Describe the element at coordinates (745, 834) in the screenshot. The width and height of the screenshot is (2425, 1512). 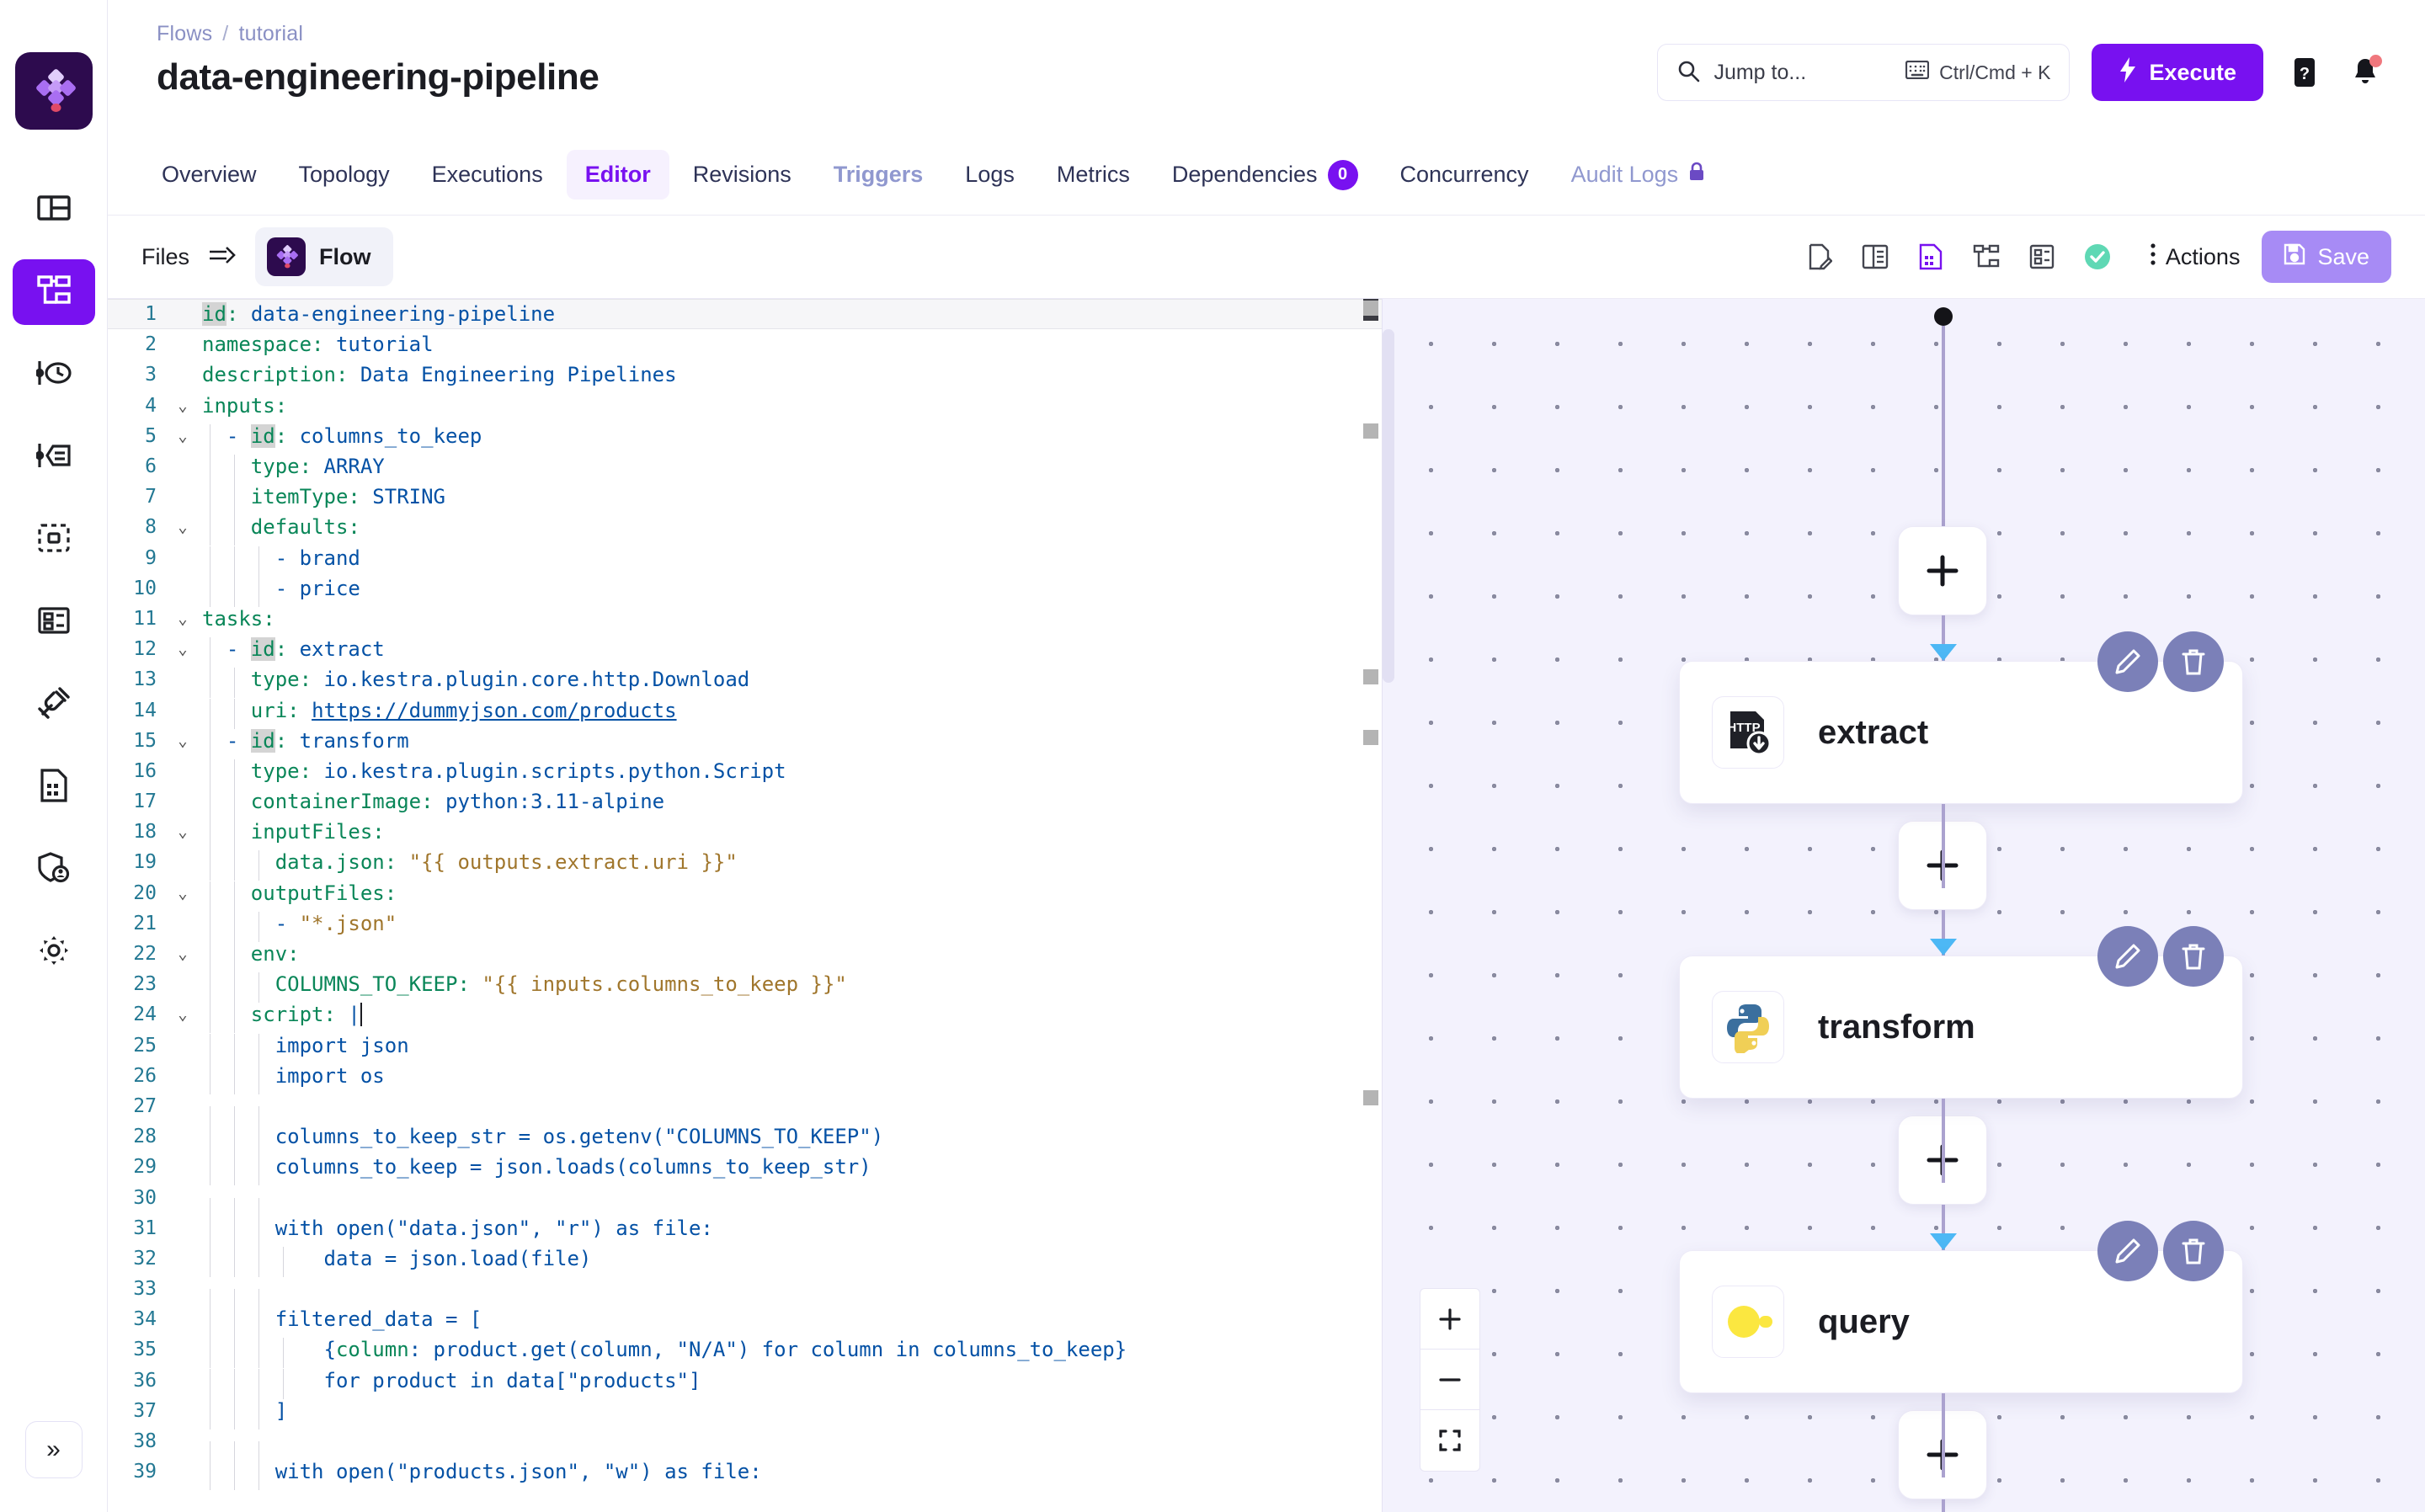
I see `code-line: 18 ⌄ inputFiles:` at that location.